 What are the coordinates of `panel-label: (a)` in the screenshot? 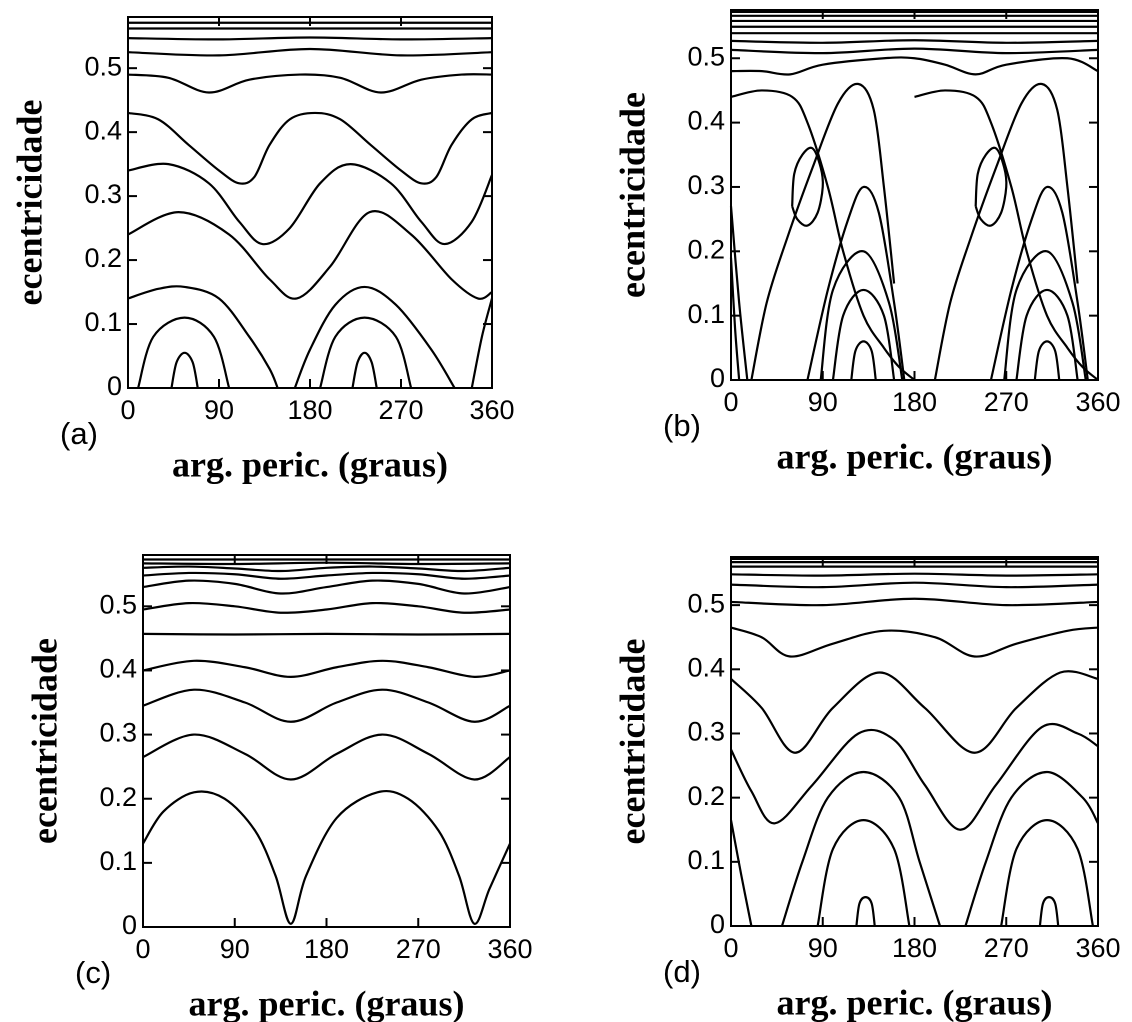 It's located at (79, 433).